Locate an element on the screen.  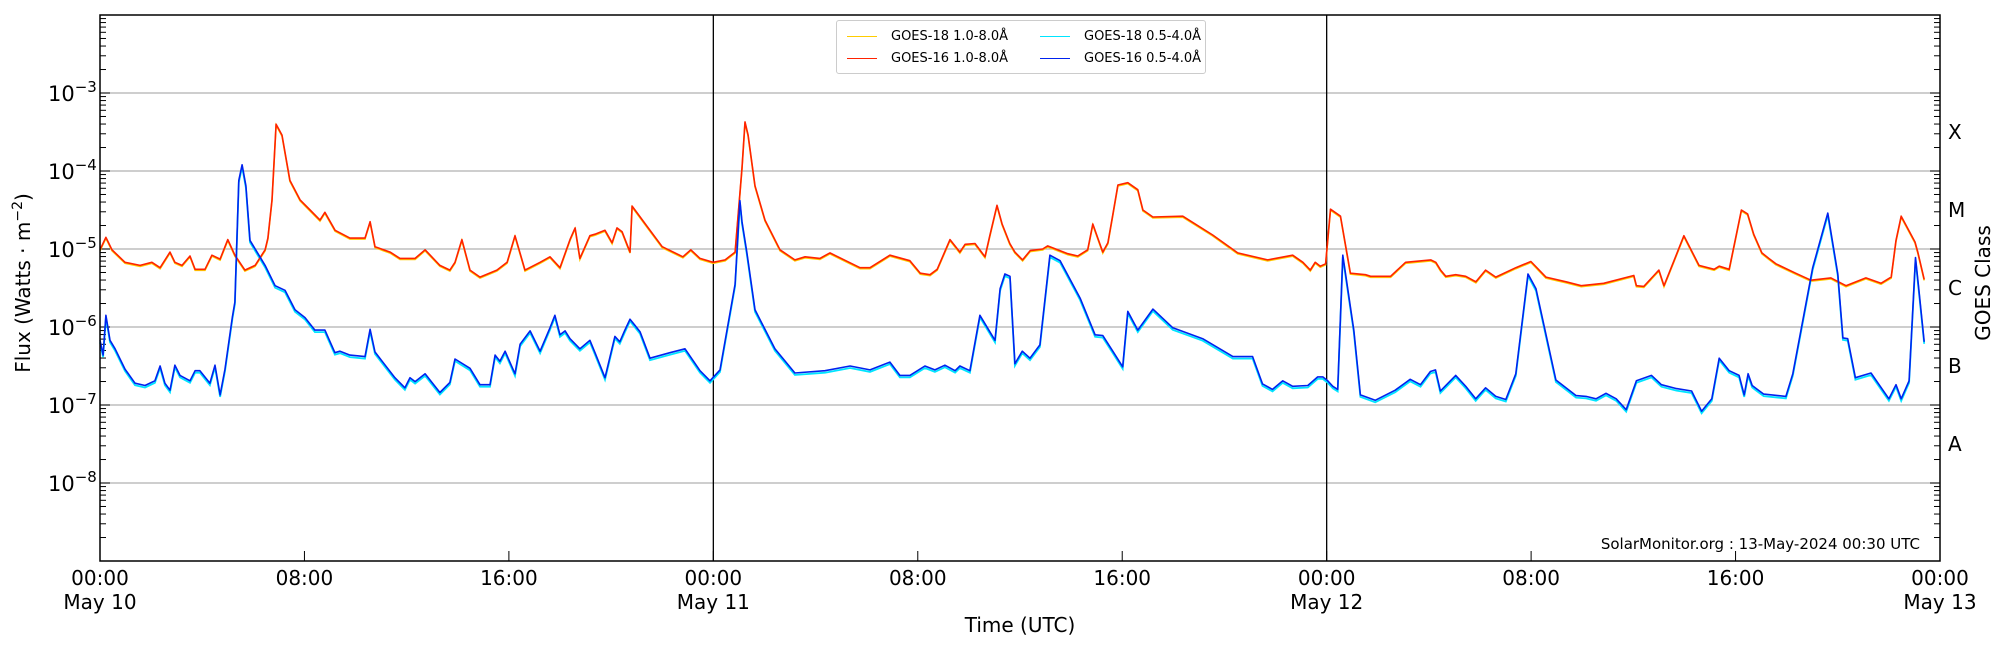
y2-axis-label: GOES Class is located at coordinates (1983, 283).